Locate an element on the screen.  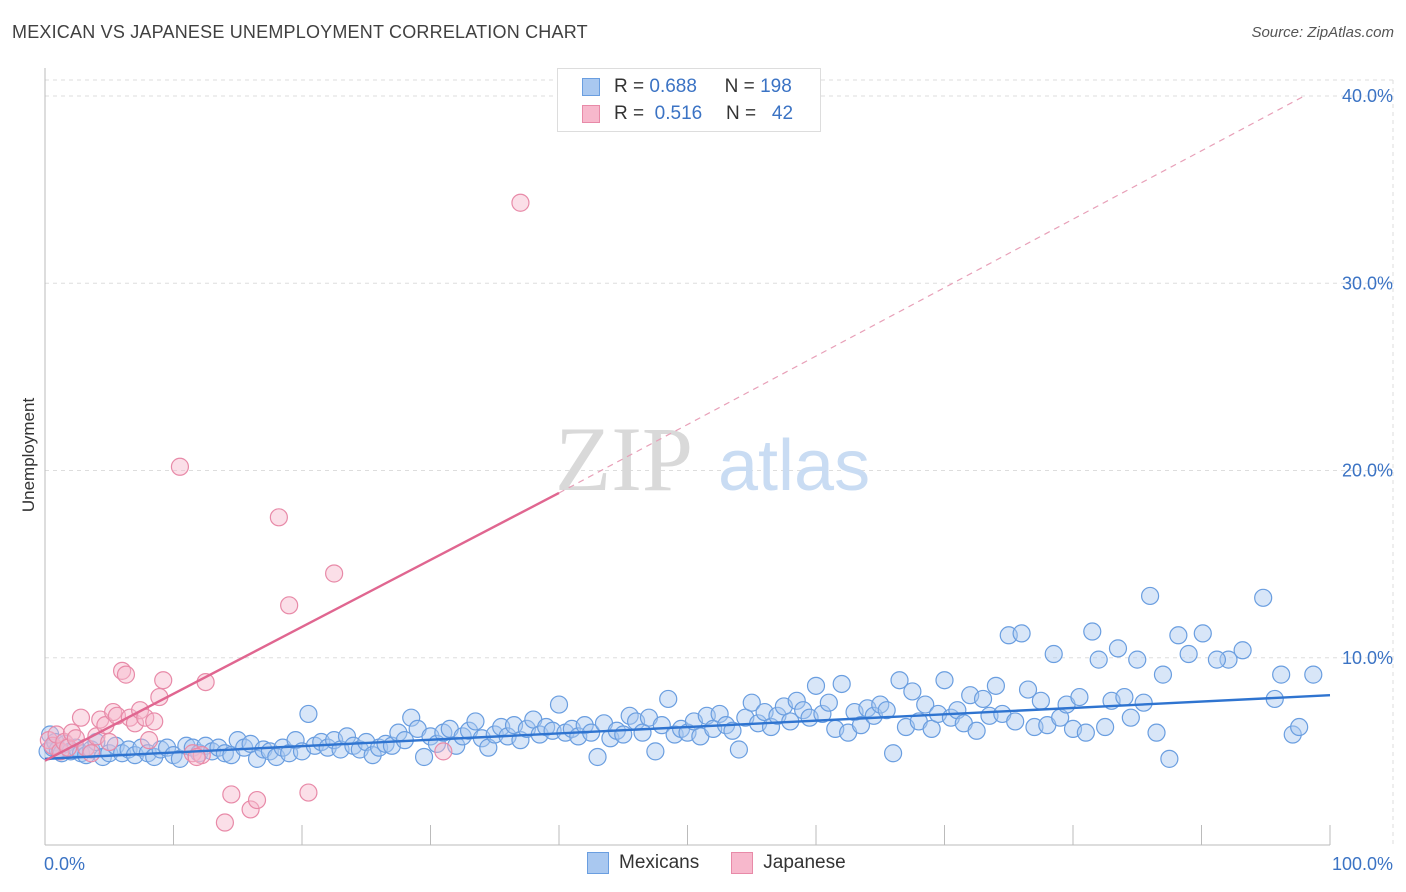
series-swatch-japanese is located at coordinates (742, 863).